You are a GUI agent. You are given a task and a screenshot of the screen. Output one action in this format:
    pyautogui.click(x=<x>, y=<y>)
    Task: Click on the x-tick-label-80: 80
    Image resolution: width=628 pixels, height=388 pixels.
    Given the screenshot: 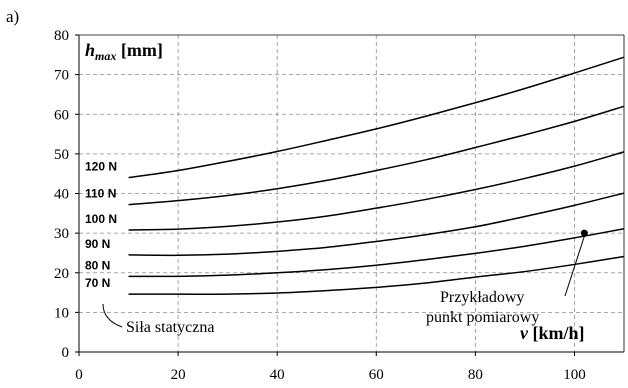 What is the action you would take?
    pyautogui.click(x=475, y=375)
    